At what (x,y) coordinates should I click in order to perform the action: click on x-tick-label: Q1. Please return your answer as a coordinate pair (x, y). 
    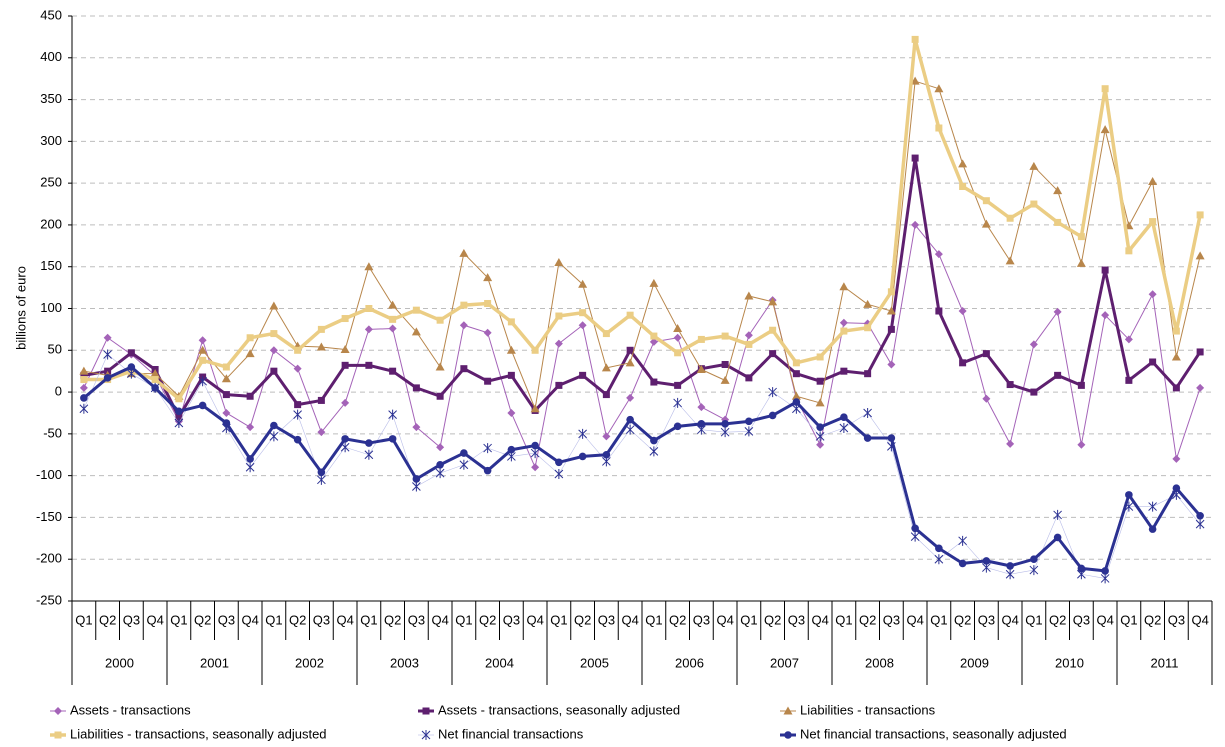
    Looking at the image, I should click on (653, 619).